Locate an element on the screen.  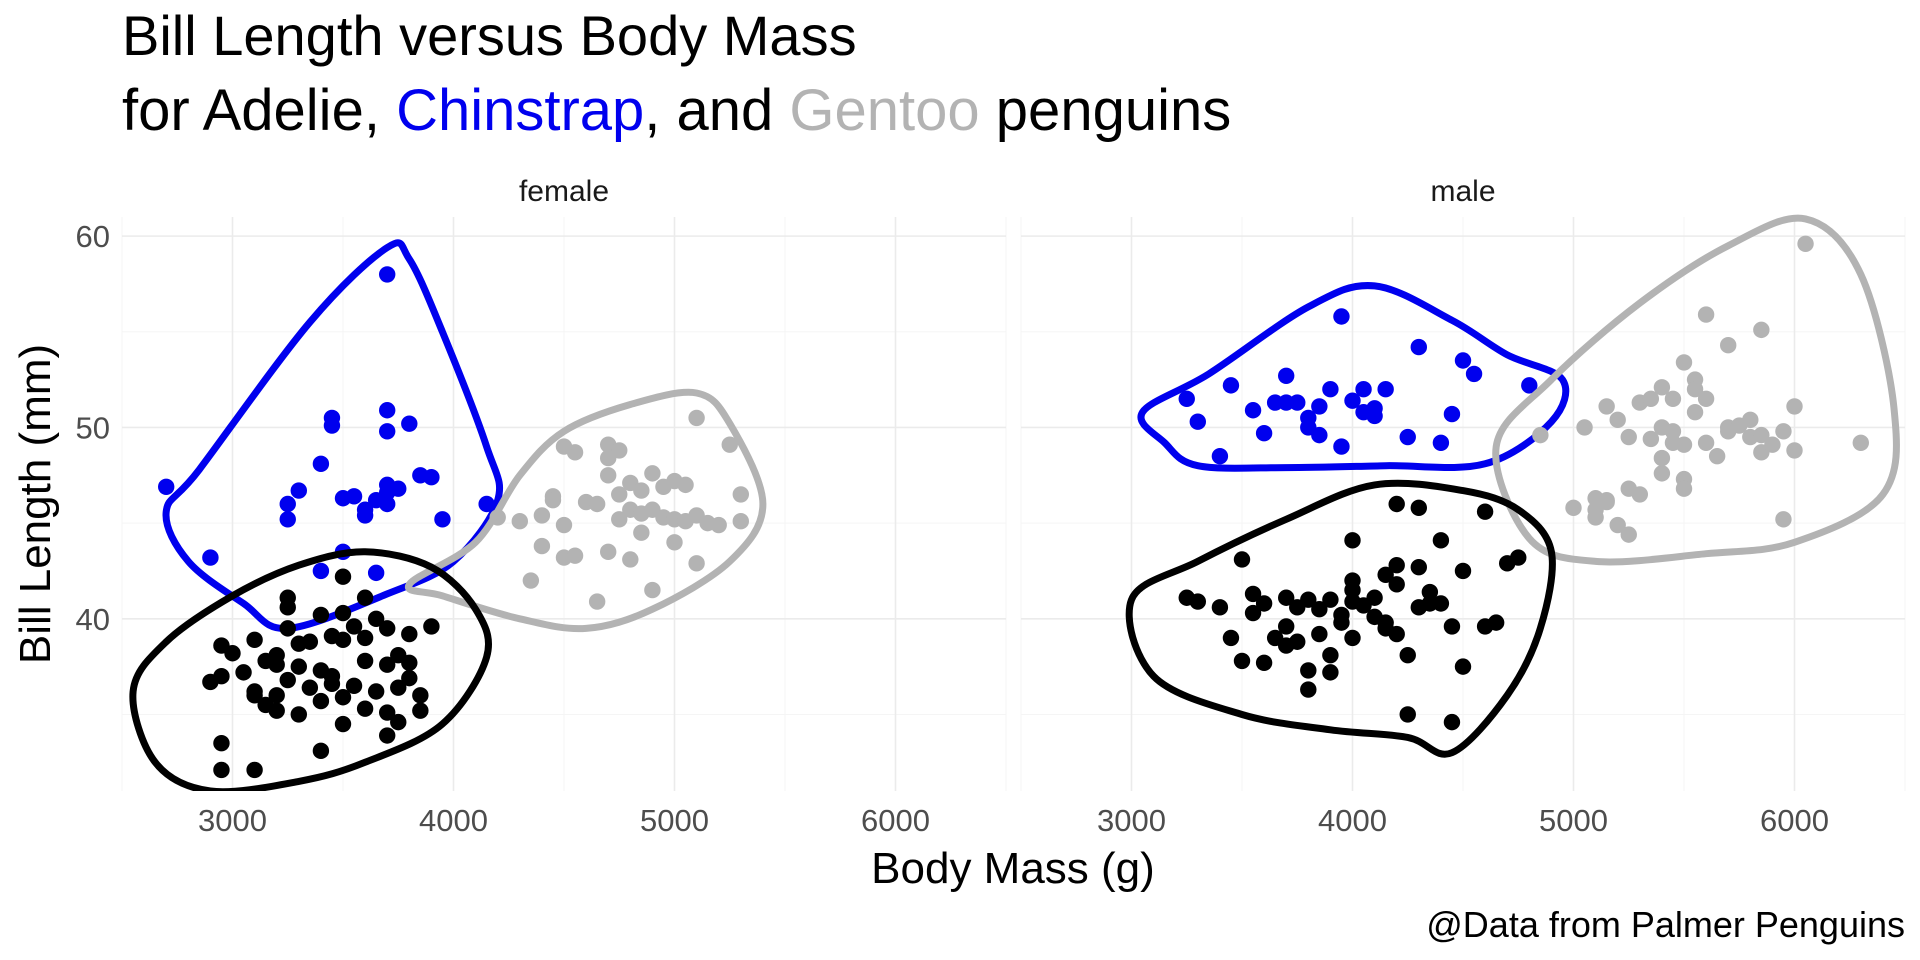
hull-adelie is located at coordinates (1340, 618).